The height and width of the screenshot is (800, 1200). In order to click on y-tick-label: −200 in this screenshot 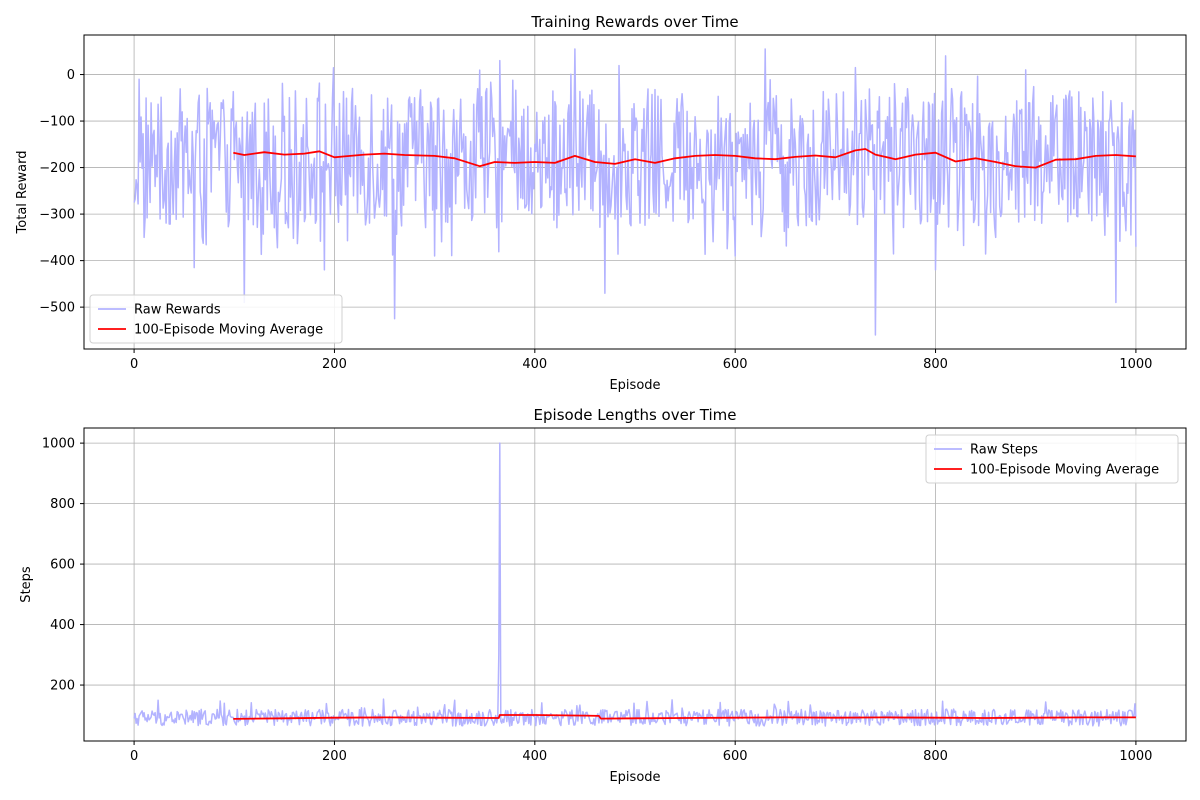, I will do `click(57, 168)`.